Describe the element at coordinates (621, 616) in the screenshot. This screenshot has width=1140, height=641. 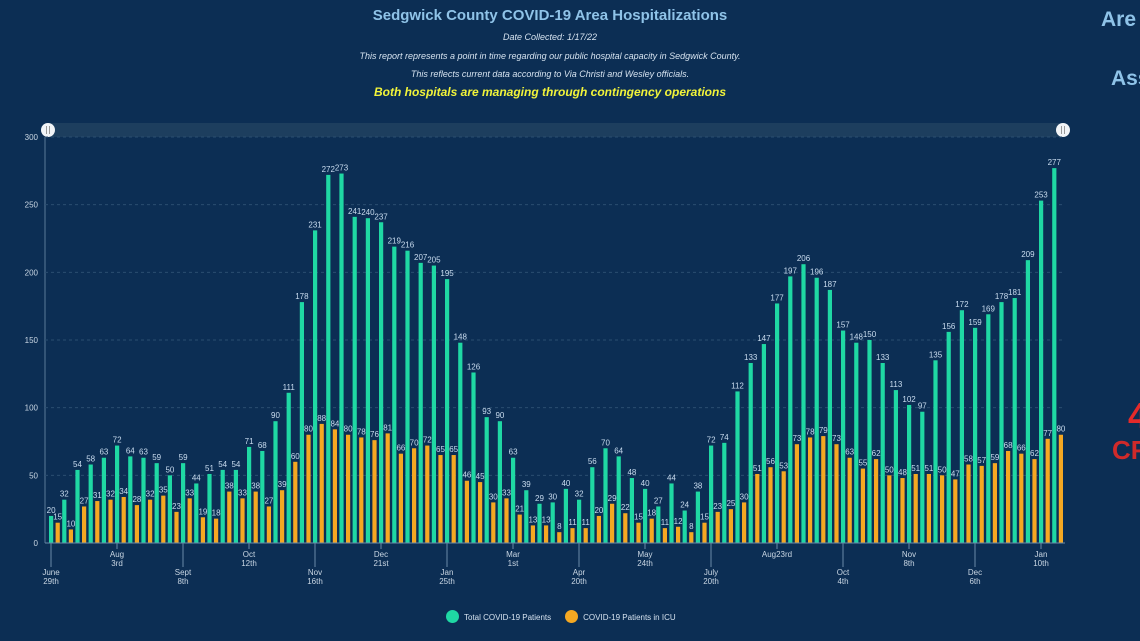
I see `legend-item-icu: COVID-19 Patients in ICU` at that location.